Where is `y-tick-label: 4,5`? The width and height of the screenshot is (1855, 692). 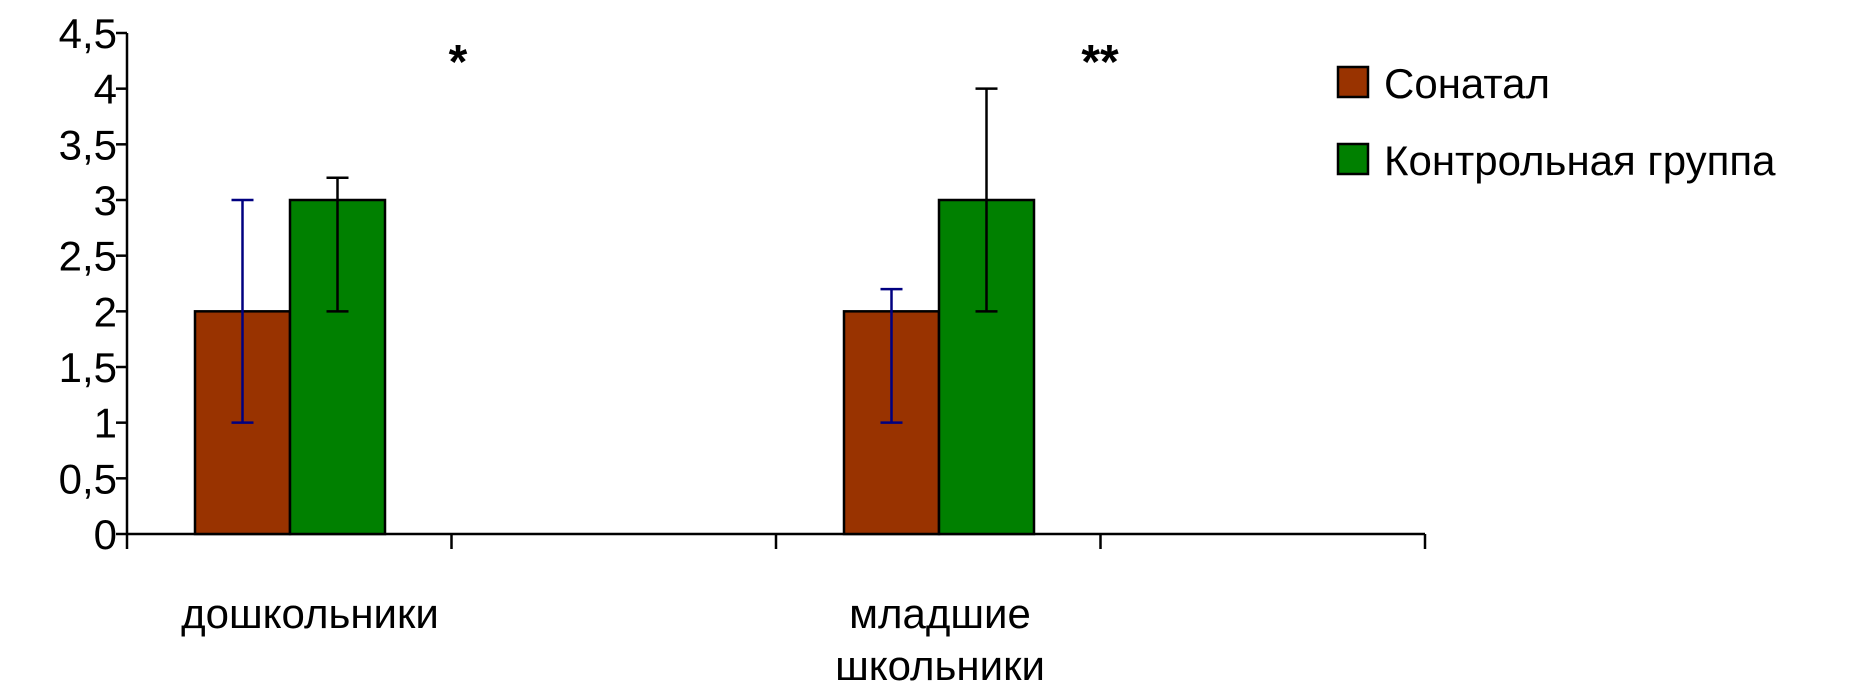 y-tick-label: 4,5 is located at coordinates (88, 33).